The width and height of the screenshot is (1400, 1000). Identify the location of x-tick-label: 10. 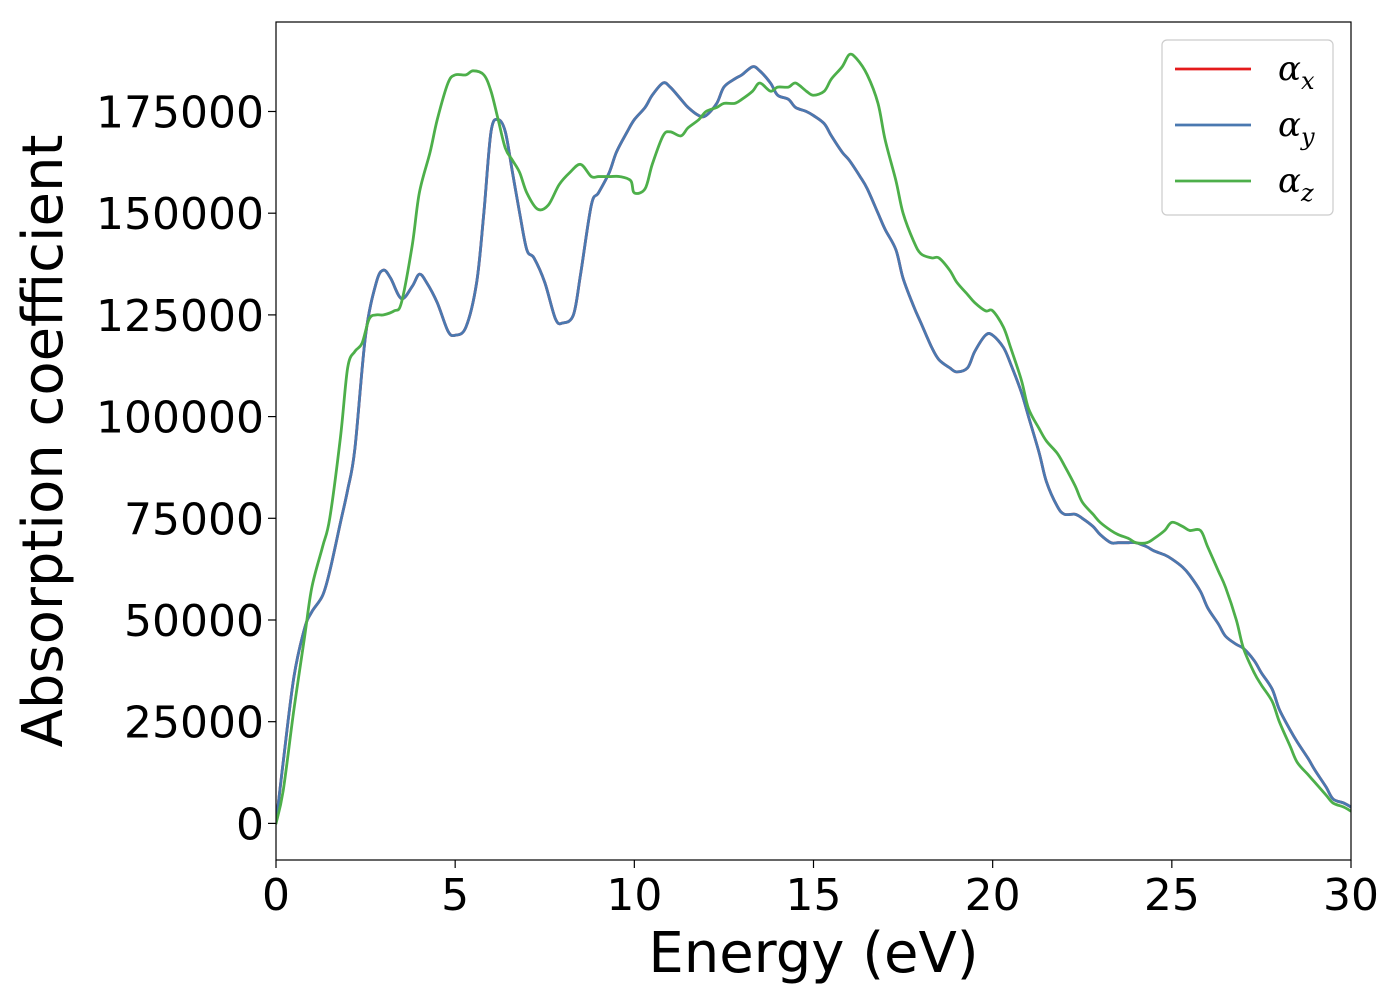
(634, 895).